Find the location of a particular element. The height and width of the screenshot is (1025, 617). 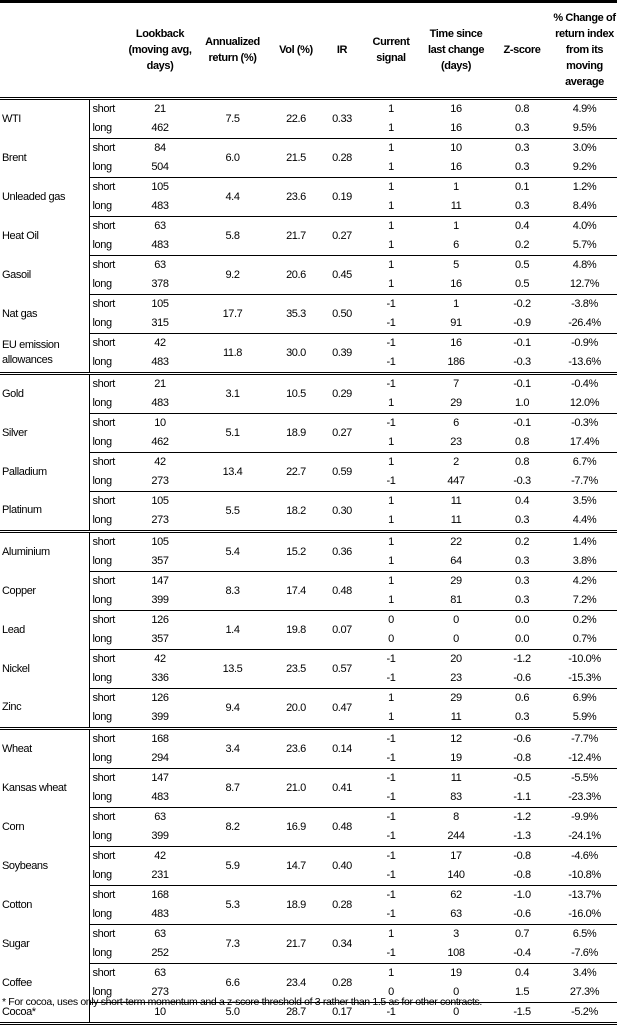

z-score-value: -0.4 is located at coordinates (522, 953).